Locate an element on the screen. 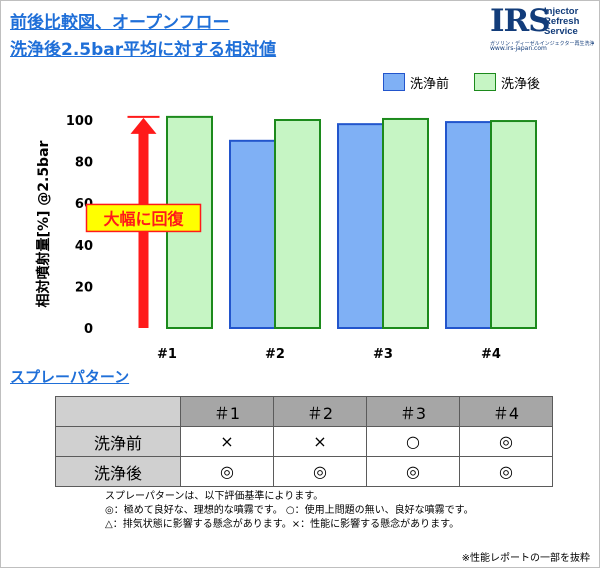  y-axis-label: 相対噴射量[%] @2.5bar is located at coordinates (43, 223).